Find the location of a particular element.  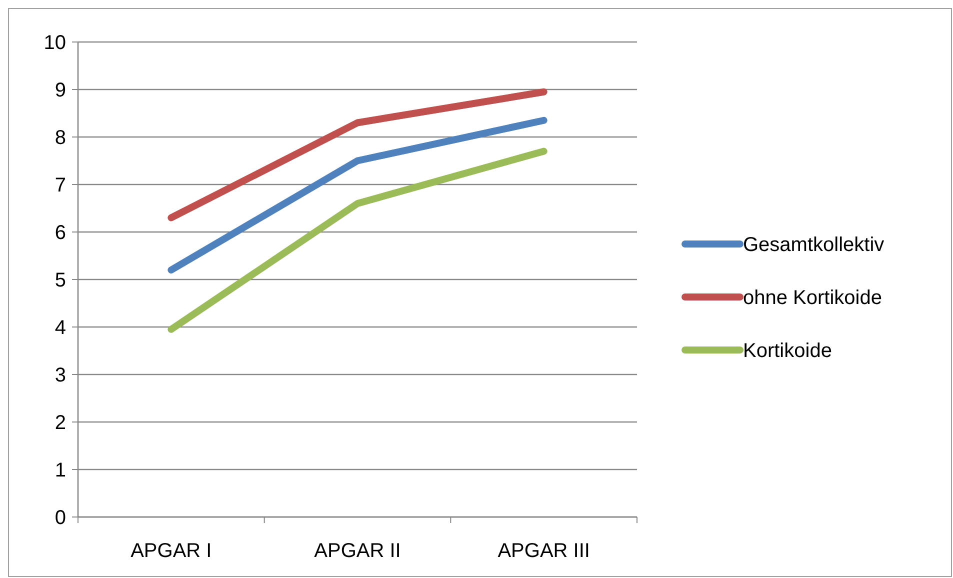

y-tick-label: 8 is located at coordinates (60, 138).